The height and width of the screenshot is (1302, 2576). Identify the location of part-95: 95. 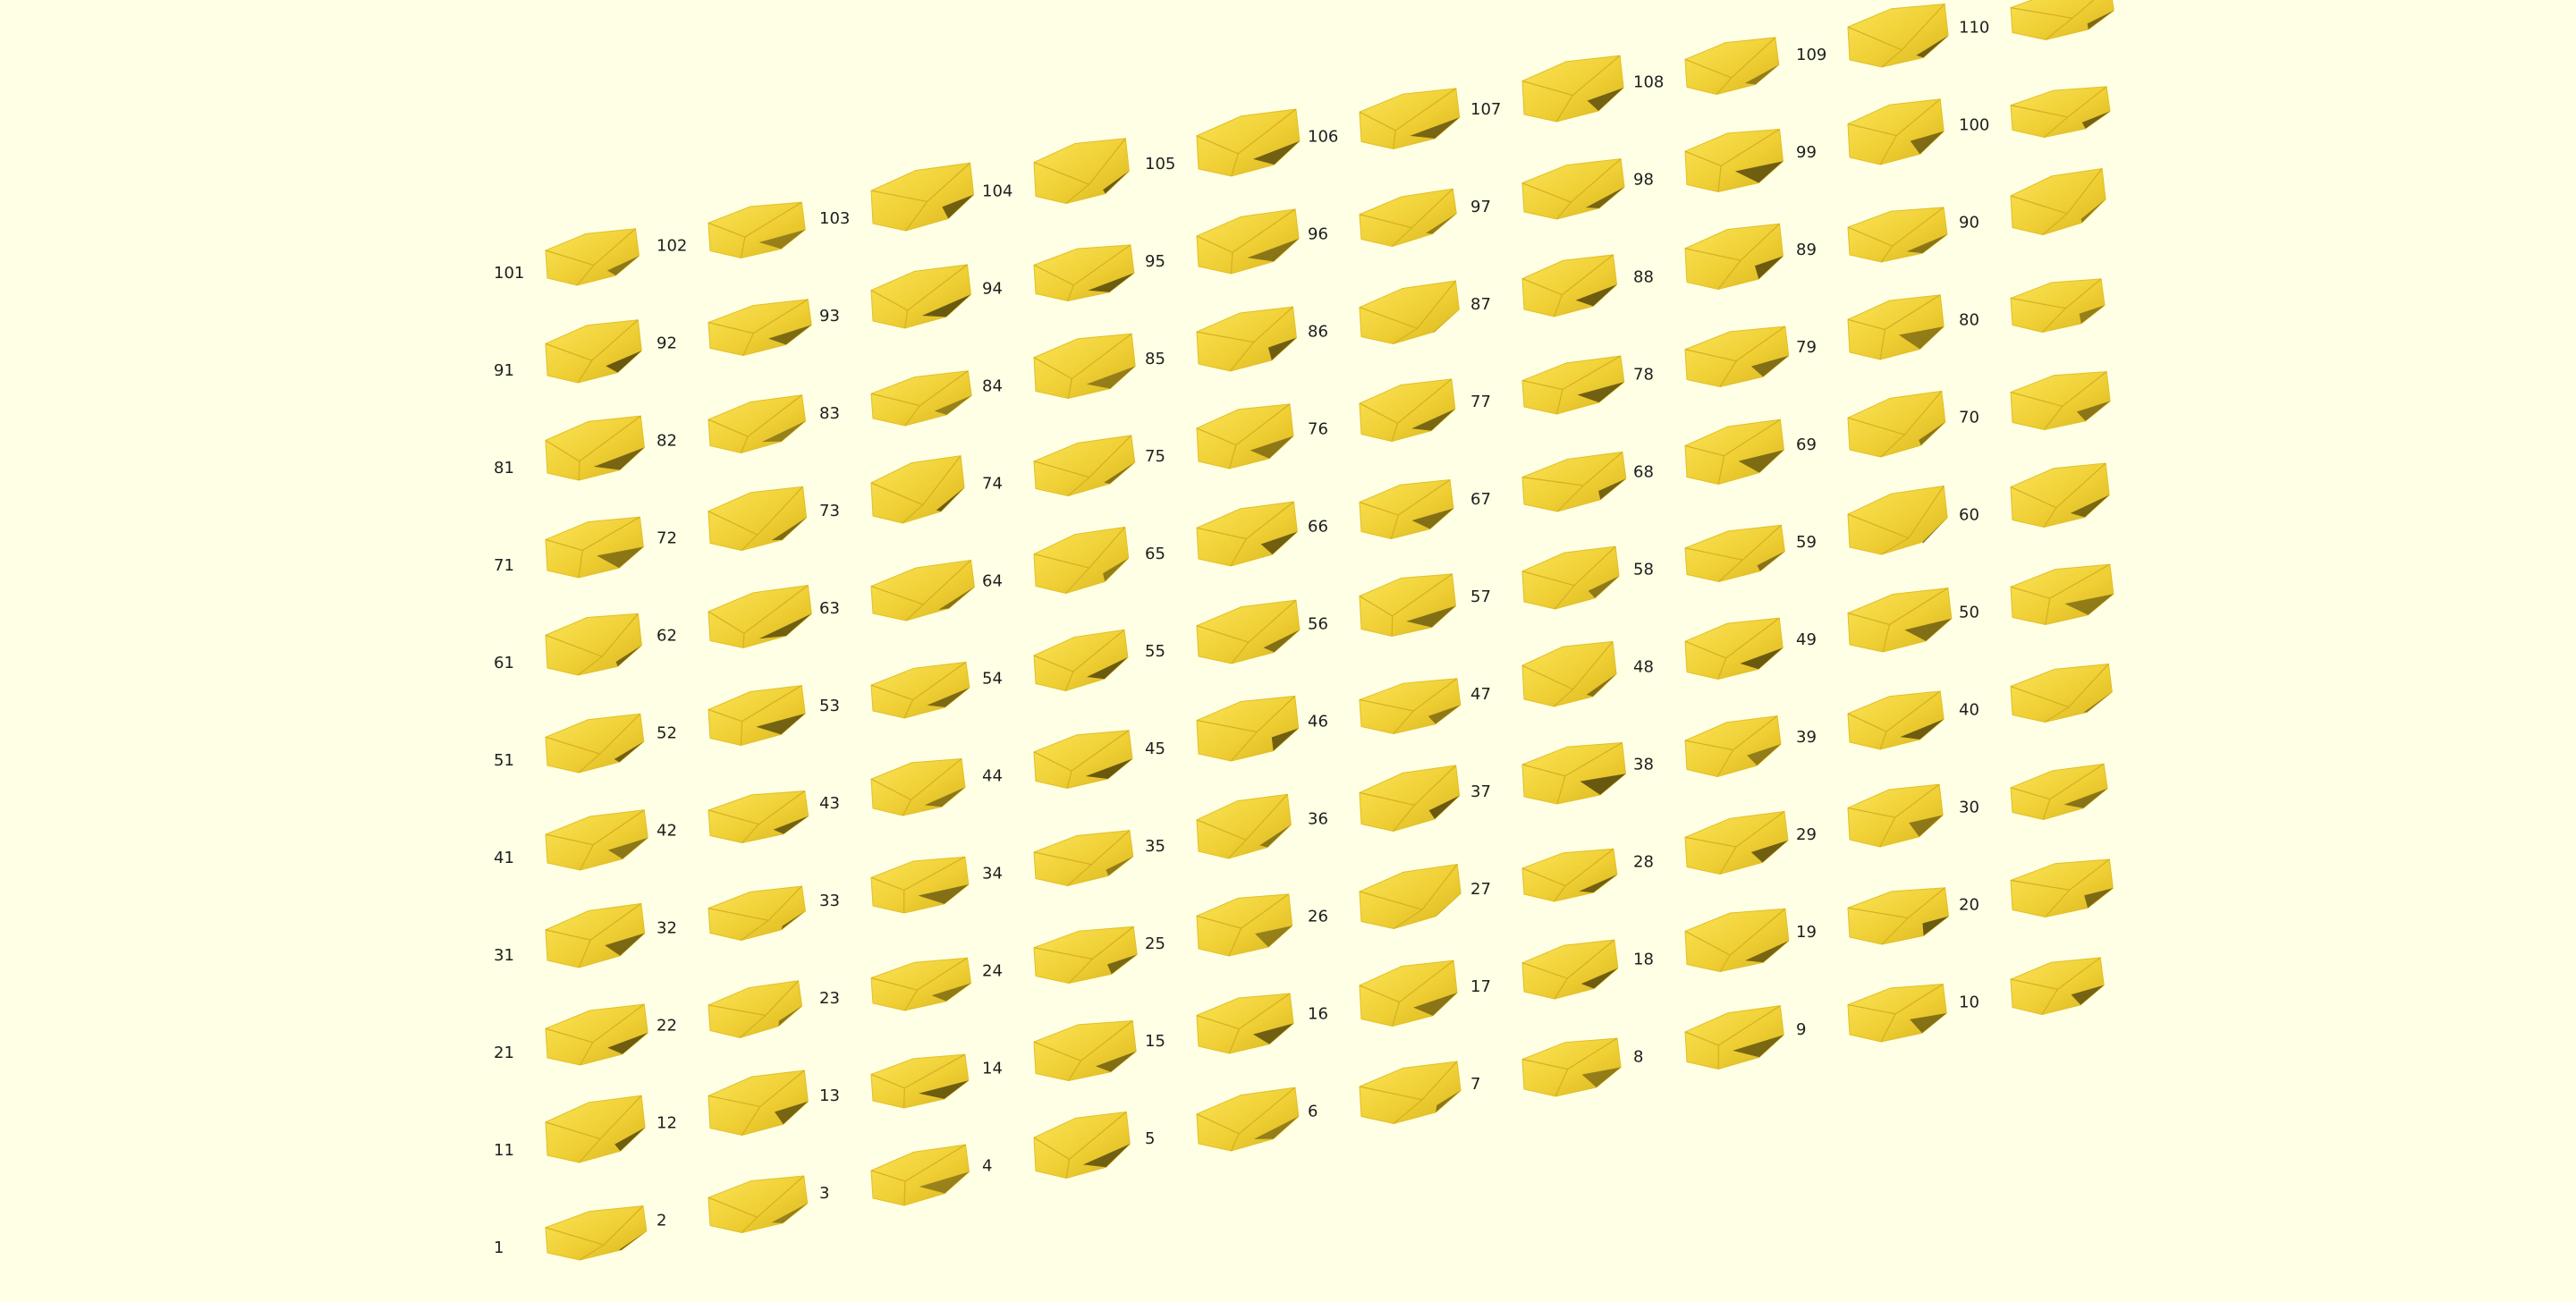
(1222, 241).